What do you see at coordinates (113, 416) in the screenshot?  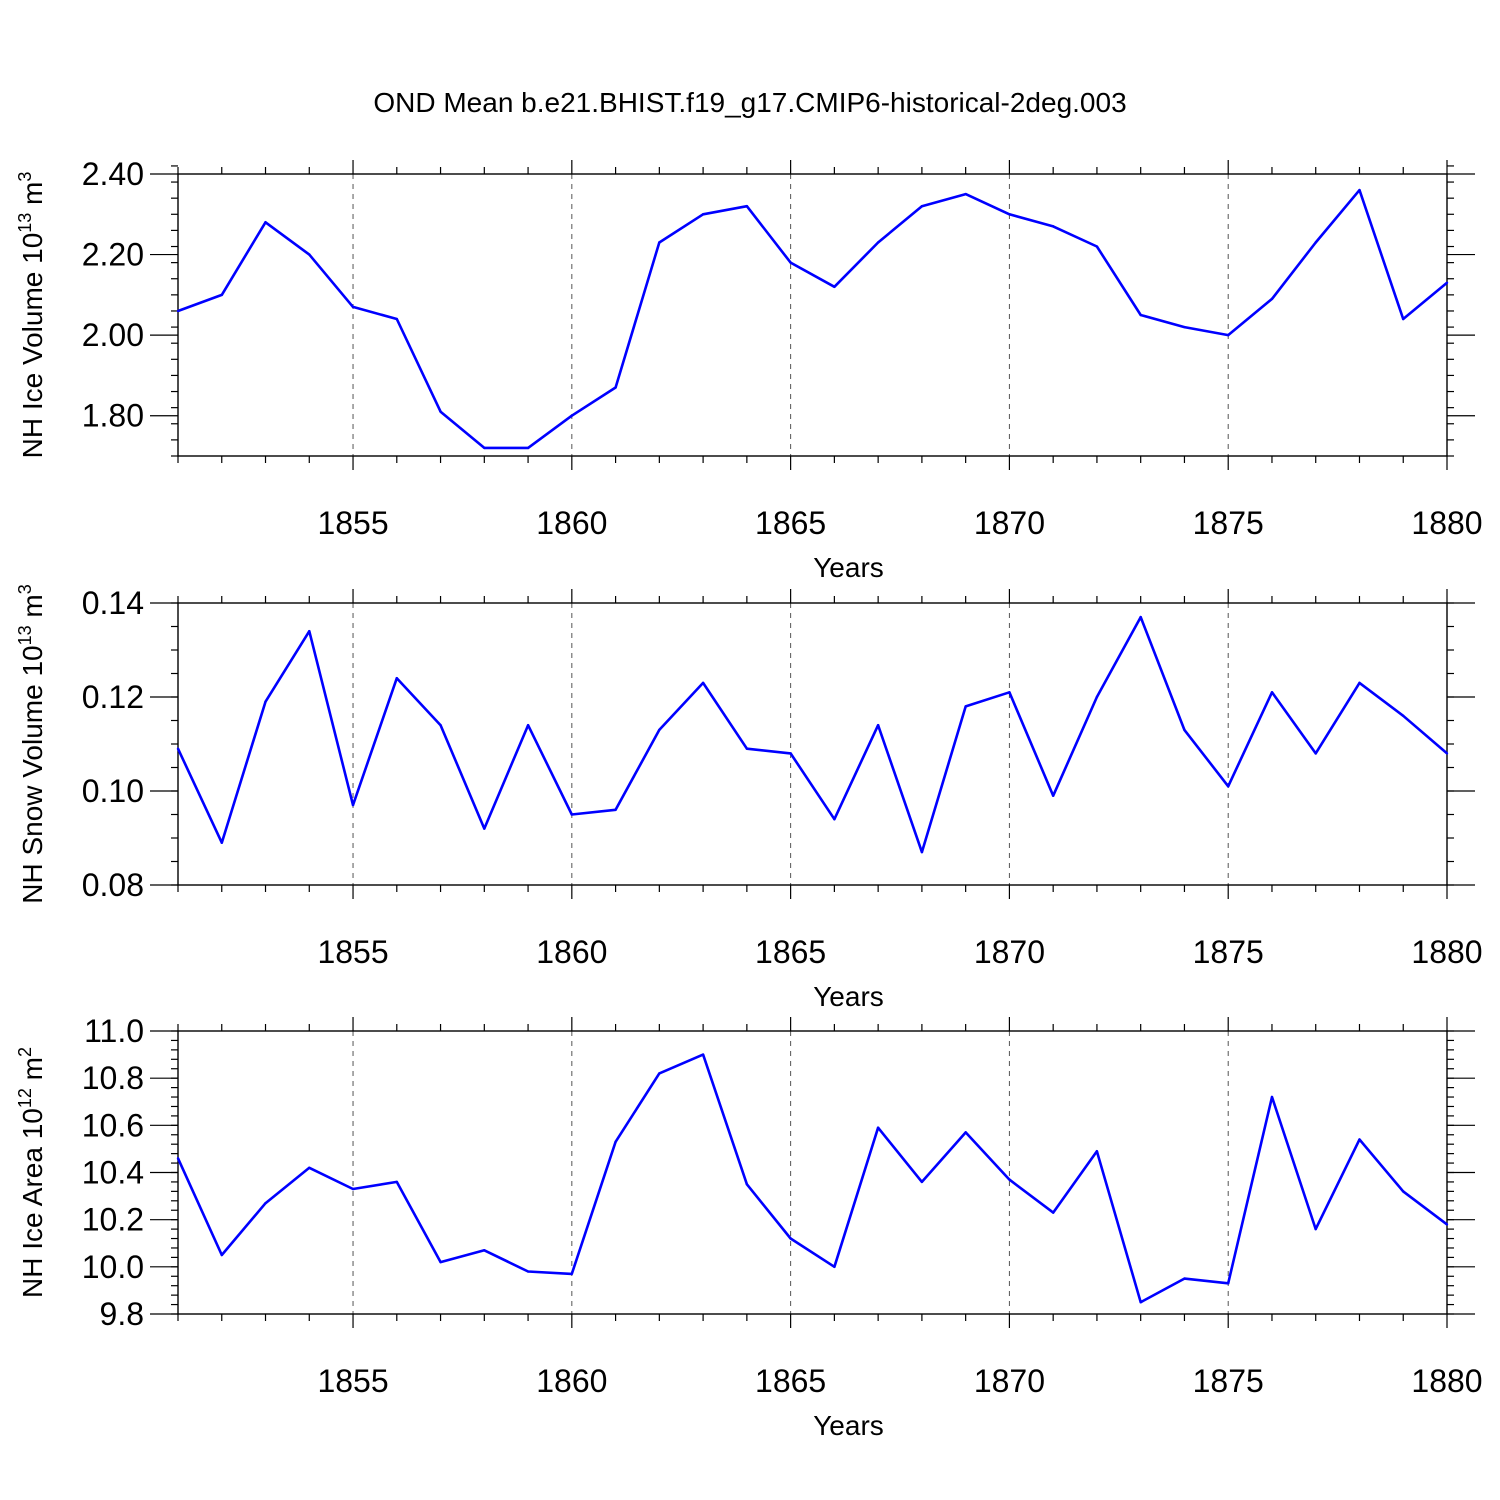 I see `panel-1-ytick-label: 1.80` at bounding box center [113, 416].